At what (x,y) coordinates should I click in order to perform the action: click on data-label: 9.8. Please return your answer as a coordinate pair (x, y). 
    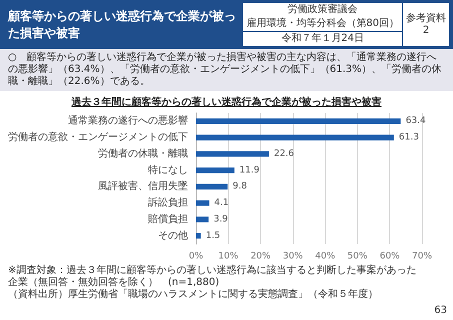
    Looking at the image, I should click on (240, 187).